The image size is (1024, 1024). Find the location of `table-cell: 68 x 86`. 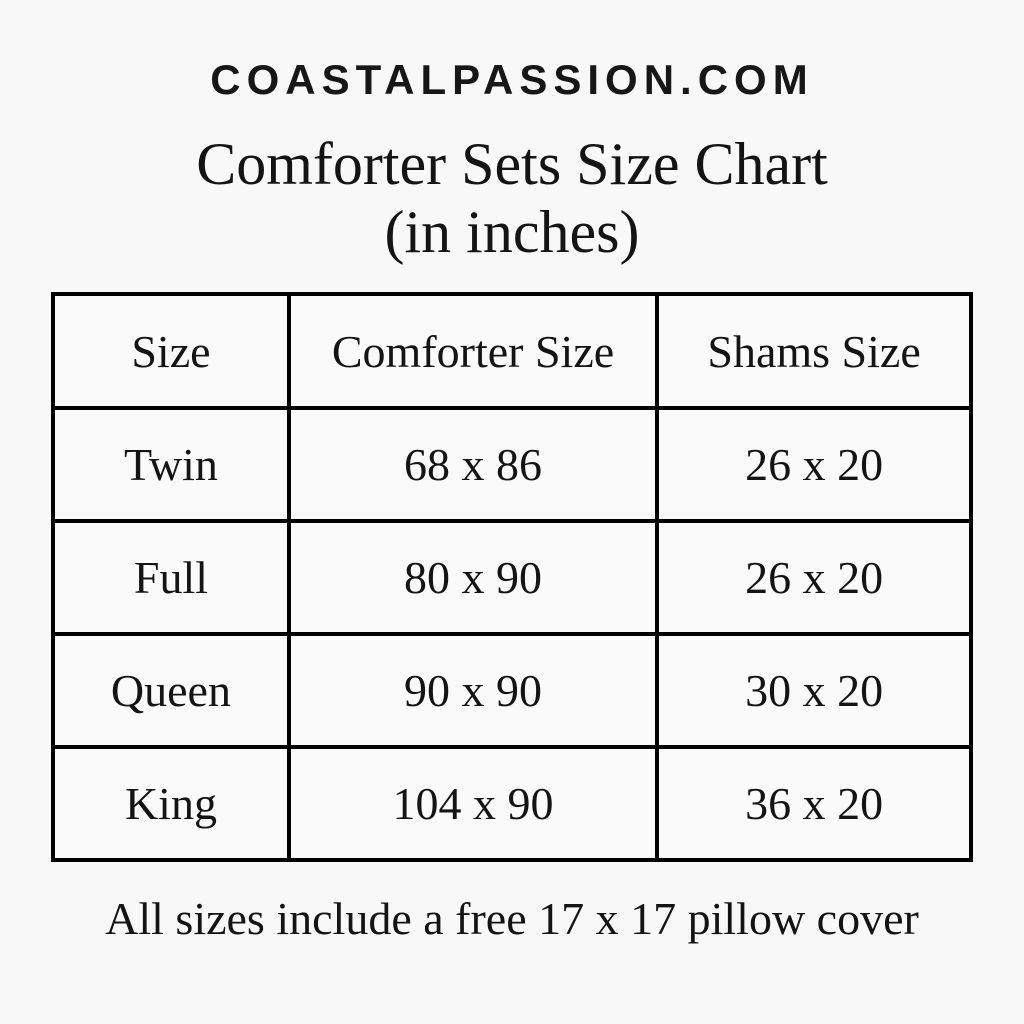

table-cell: 68 x 86 is located at coordinates (473, 464).